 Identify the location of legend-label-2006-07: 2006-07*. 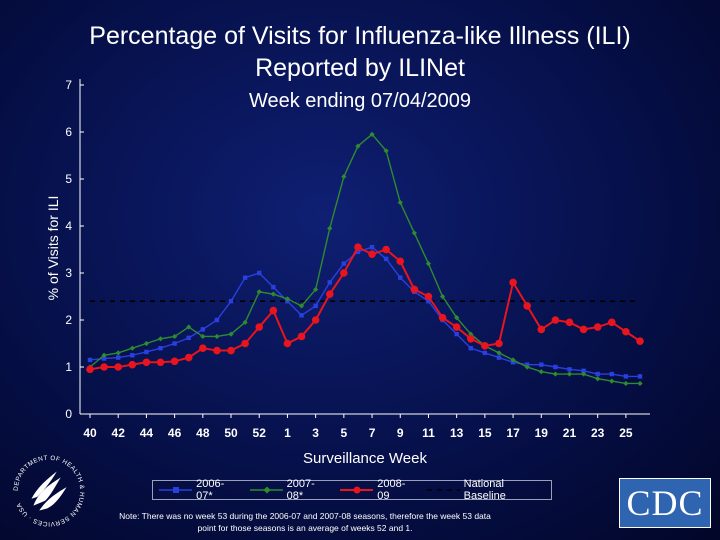
(210, 490).